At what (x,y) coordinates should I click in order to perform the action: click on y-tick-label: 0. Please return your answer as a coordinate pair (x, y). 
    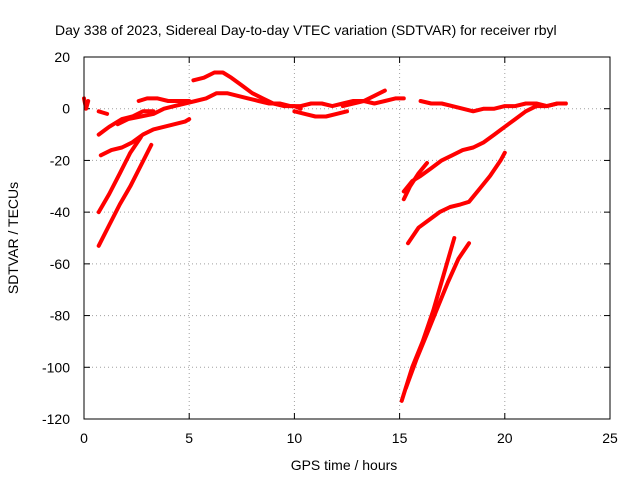
    Looking at the image, I should click on (66, 109).